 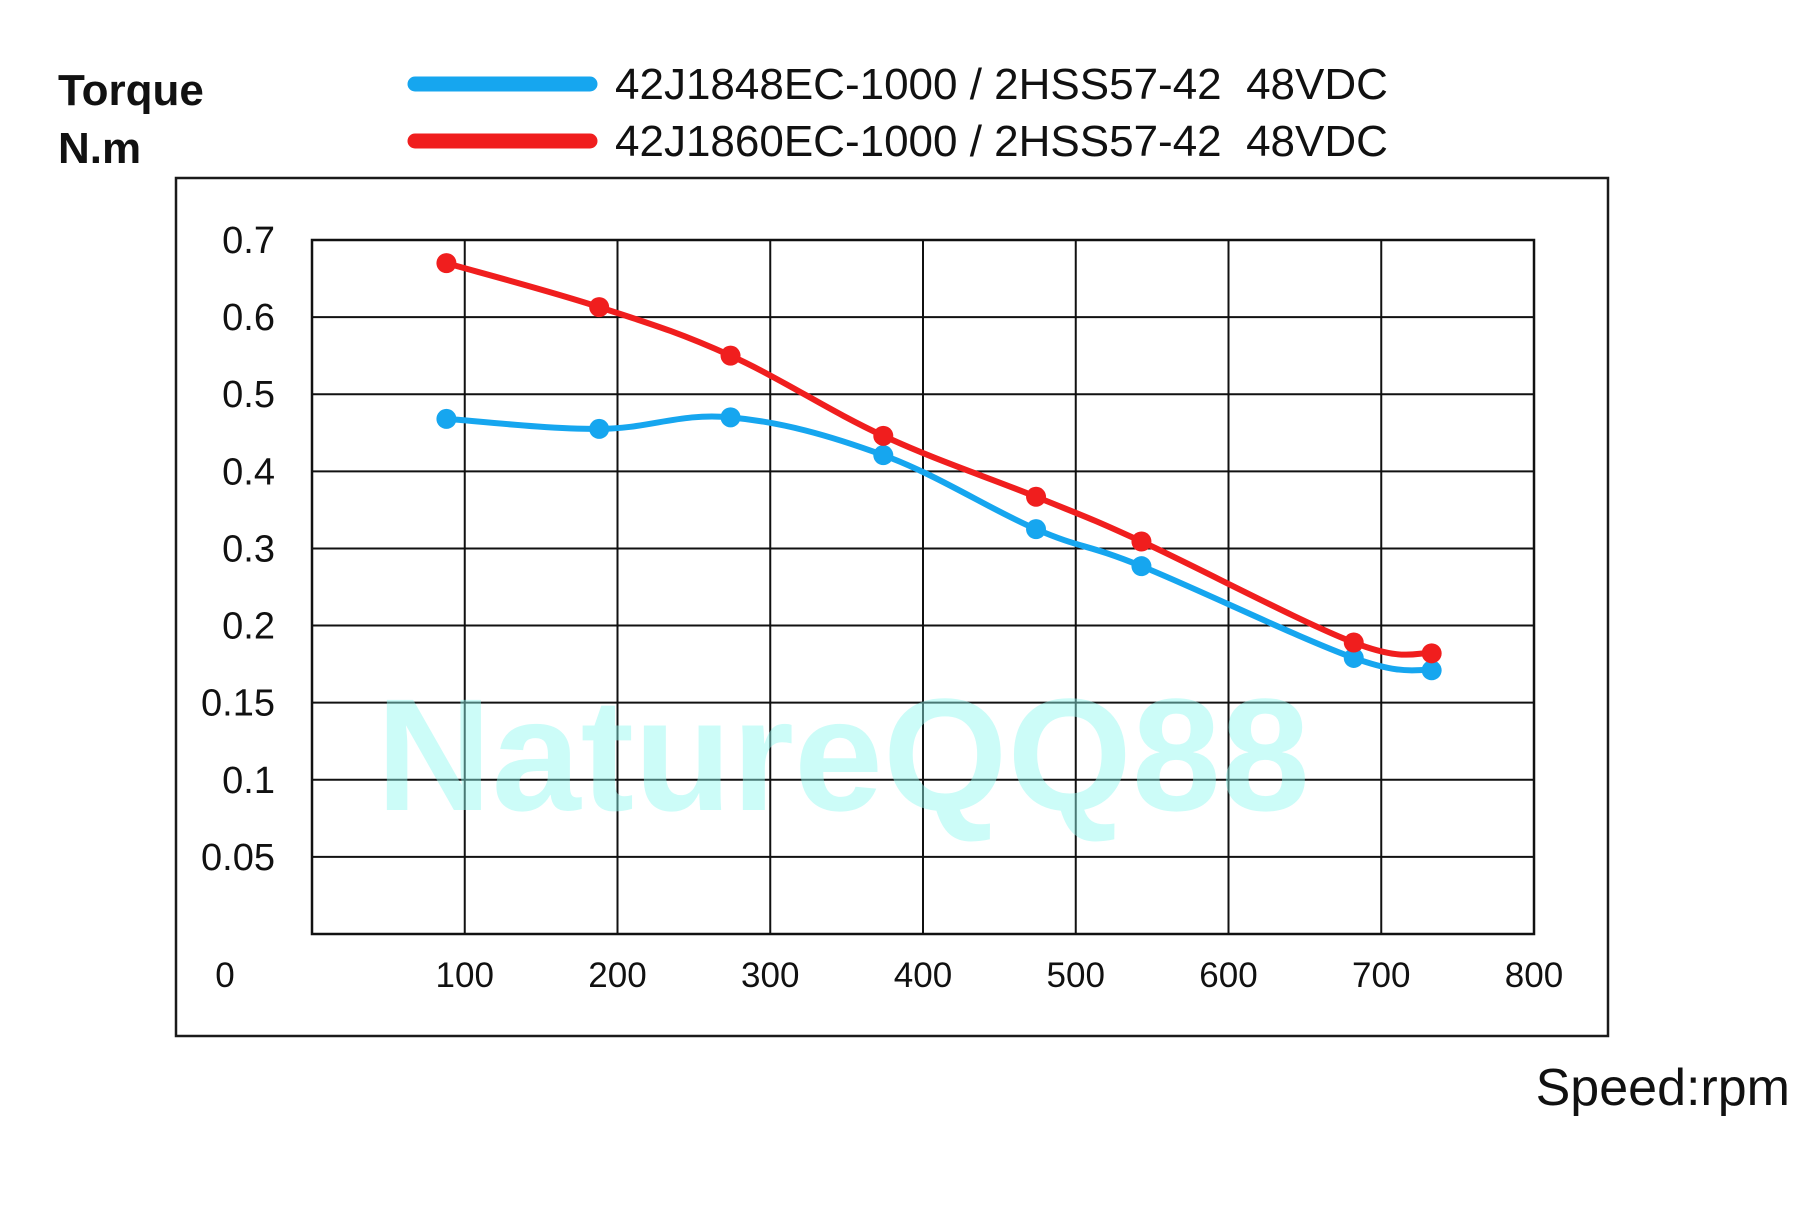 What do you see at coordinates (1663, 1088) in the screenshot?
I see `x-axis-label: Speed:rpm` at bounding box center [1663, 1088].